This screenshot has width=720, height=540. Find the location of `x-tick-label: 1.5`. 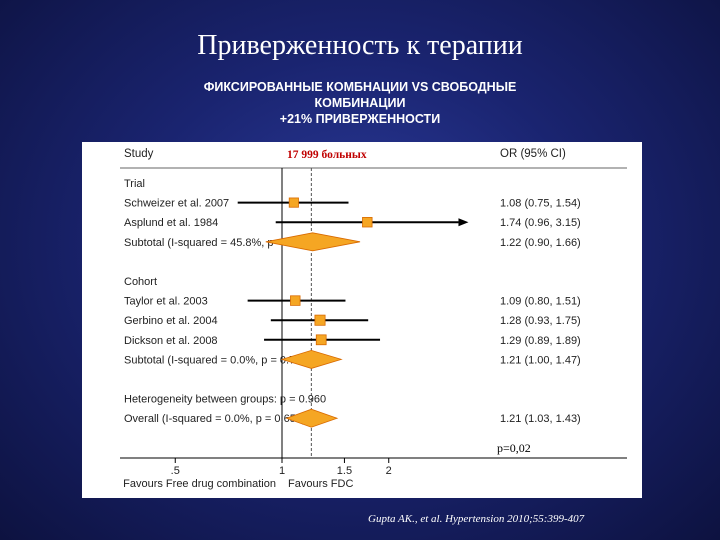

x-tick-label: 1.5 is located at coordinates (344, 471).